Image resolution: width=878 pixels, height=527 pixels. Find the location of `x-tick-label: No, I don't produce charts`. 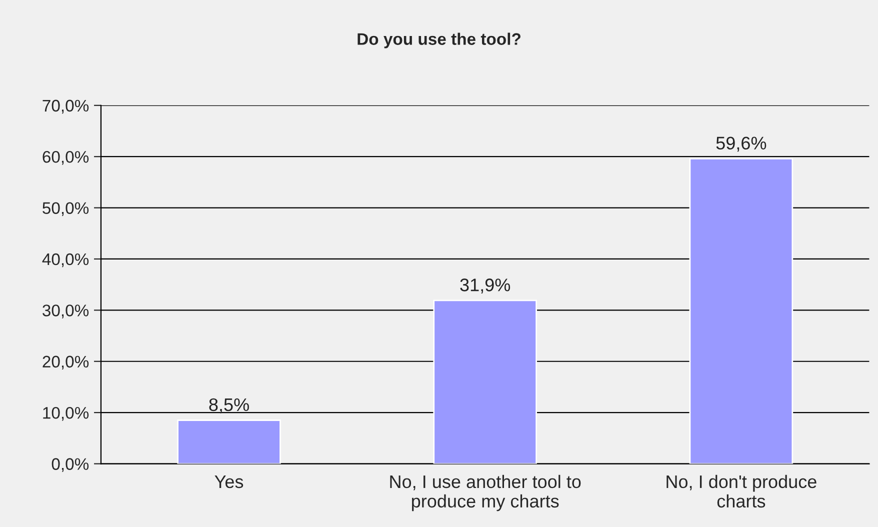

x-tick-label: No, I don't produce charts is located at coordinates (741, 491).